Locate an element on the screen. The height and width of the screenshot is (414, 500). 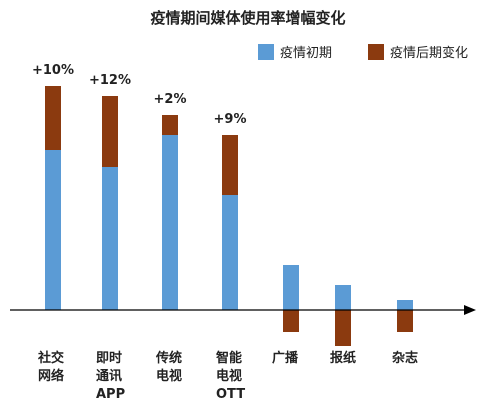
category-label-6: 杂志 is located at coordinates (405, 358).